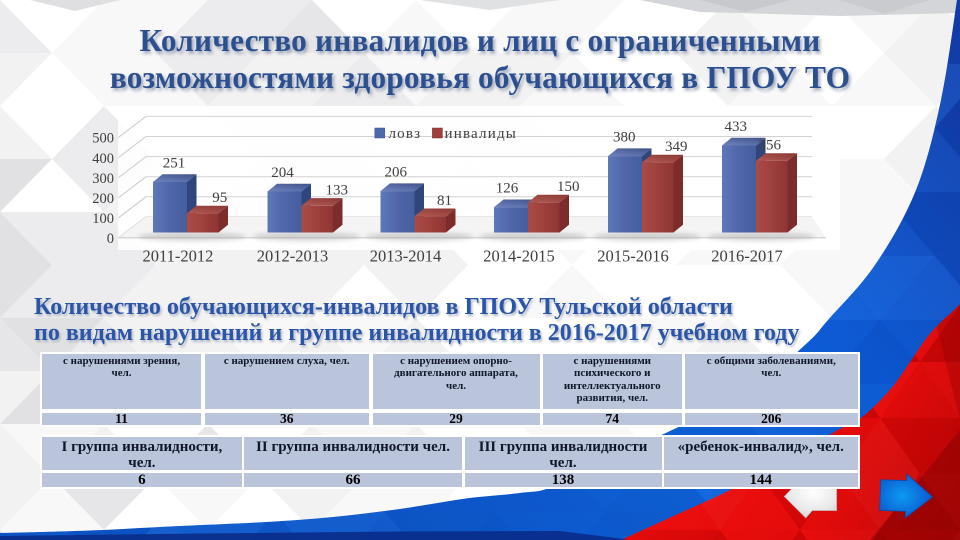  I want to click on svg-text: 206, so click(395, 172).